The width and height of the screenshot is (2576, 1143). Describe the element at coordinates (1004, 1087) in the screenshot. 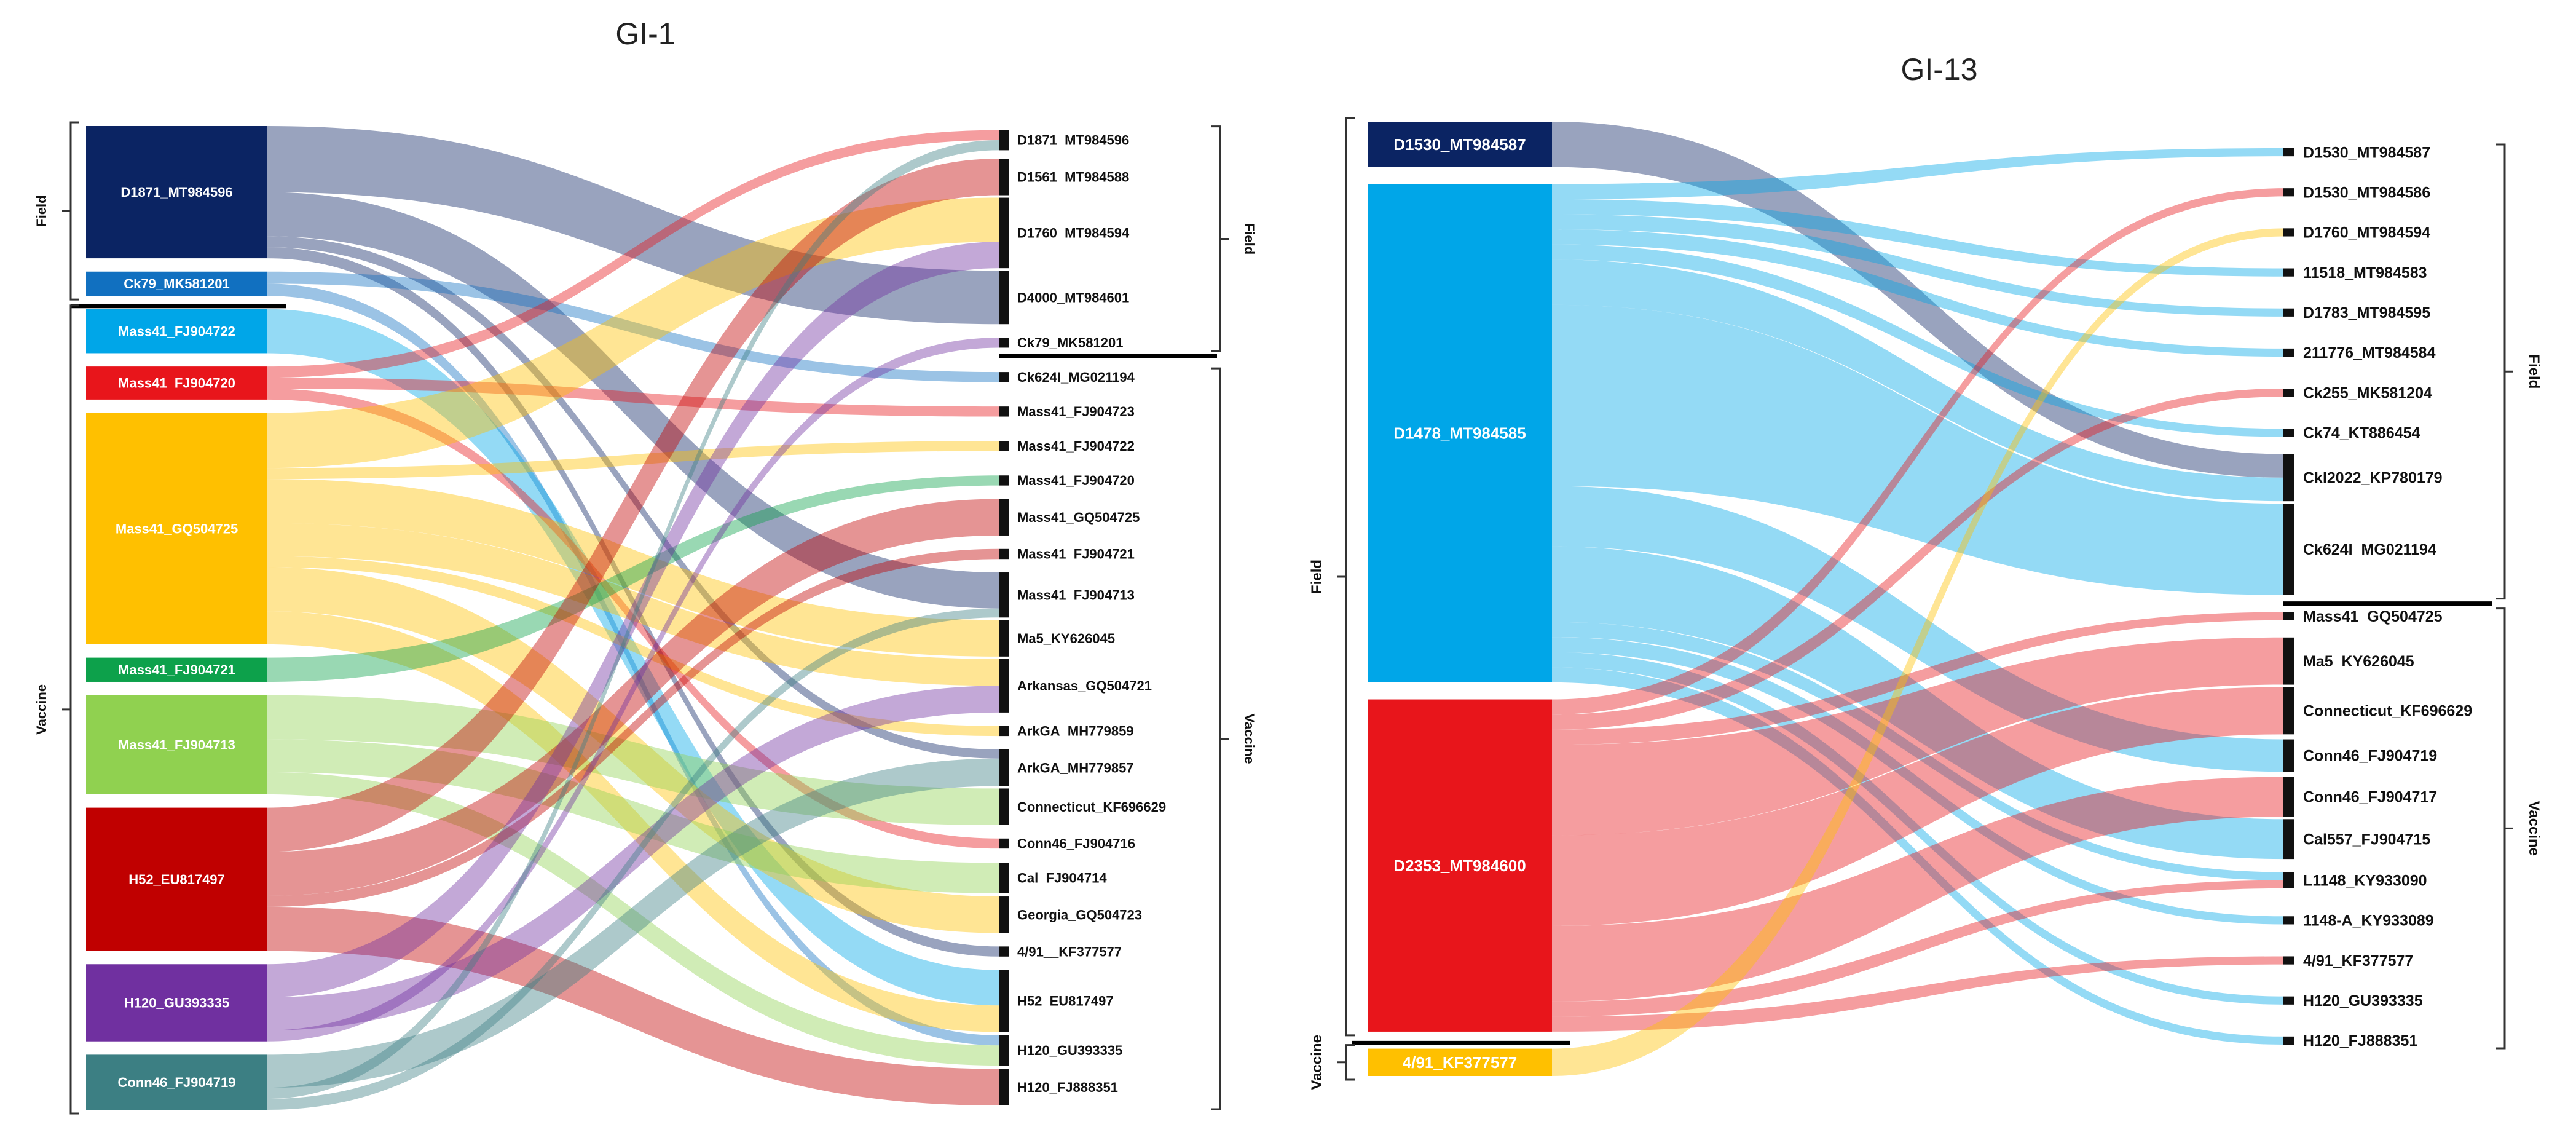

I see `gi1-target-node-h120-fj888351` at that location.